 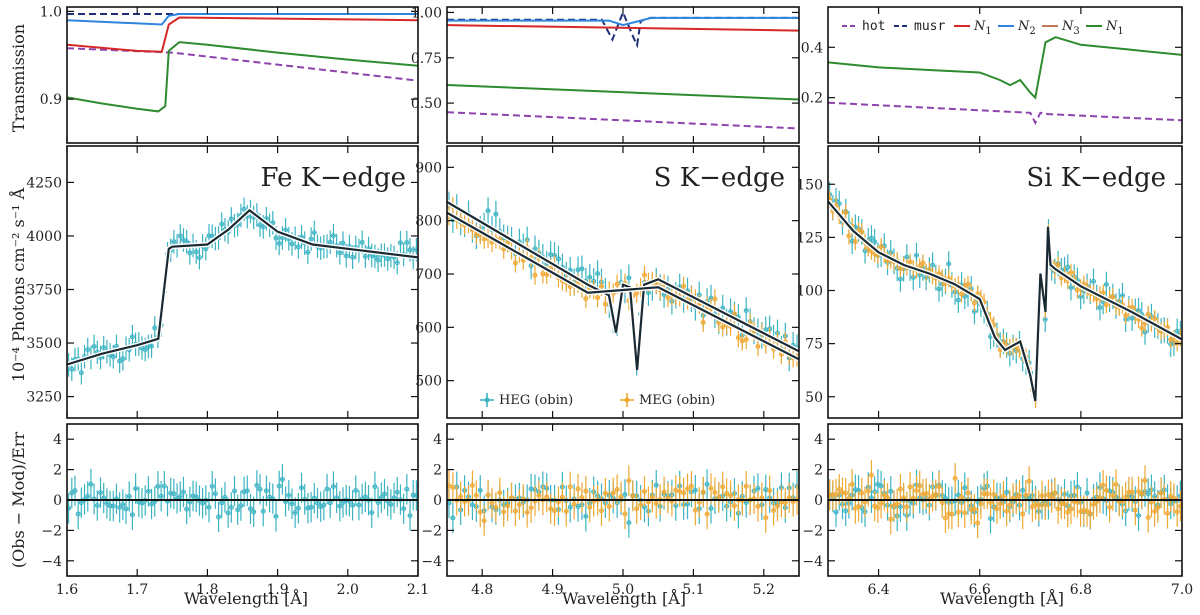 I want to click on annotation-fe-kedge: Fe K−edge, so click(x=333, y=178).